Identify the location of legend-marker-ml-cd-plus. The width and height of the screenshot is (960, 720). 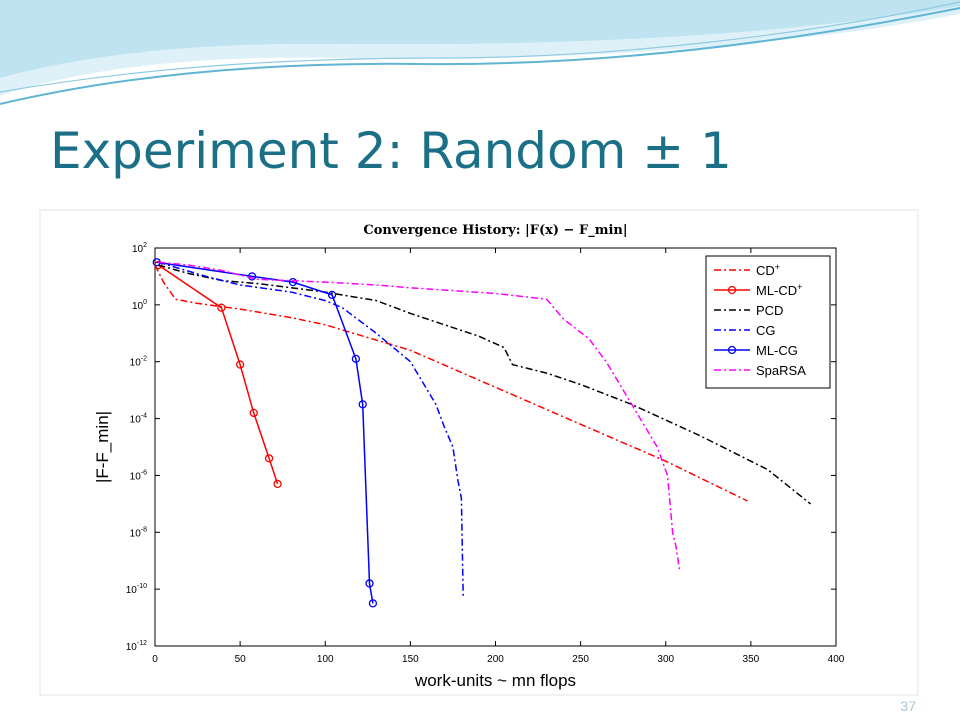
(732, 290).